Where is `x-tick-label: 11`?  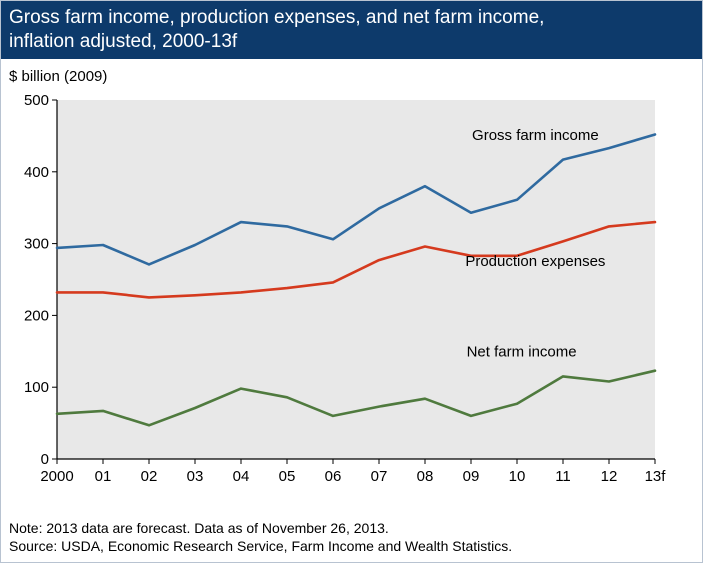
x-tick-label: 11 is located at coordinates (563, 476).